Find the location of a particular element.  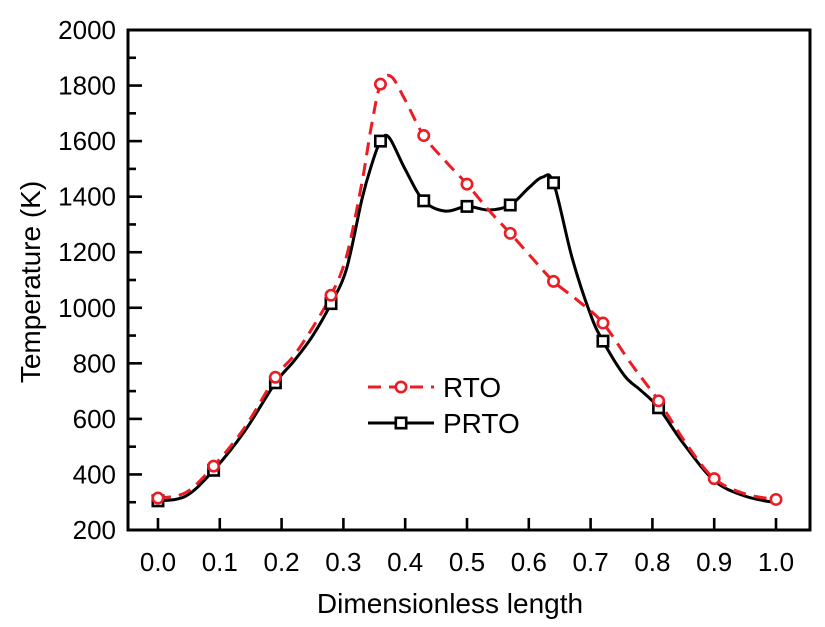

y-tick-label: 400 is located at coordinates (94, 474).